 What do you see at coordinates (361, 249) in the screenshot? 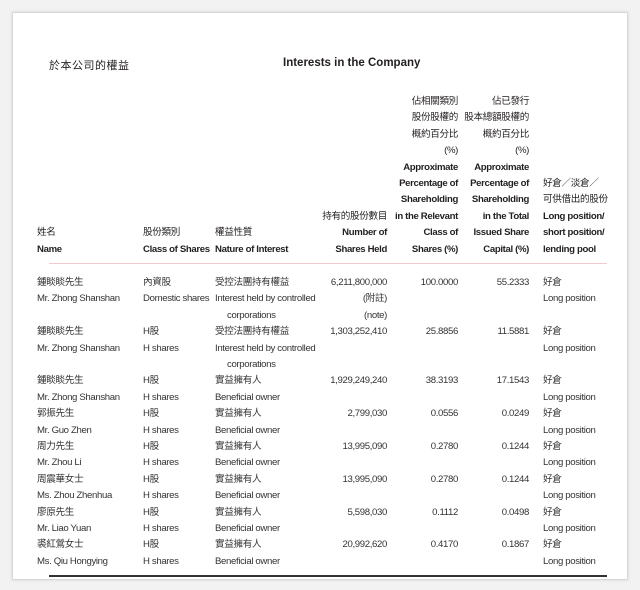
I see `header-line: Shares Held` at bounding box center [361, 249].